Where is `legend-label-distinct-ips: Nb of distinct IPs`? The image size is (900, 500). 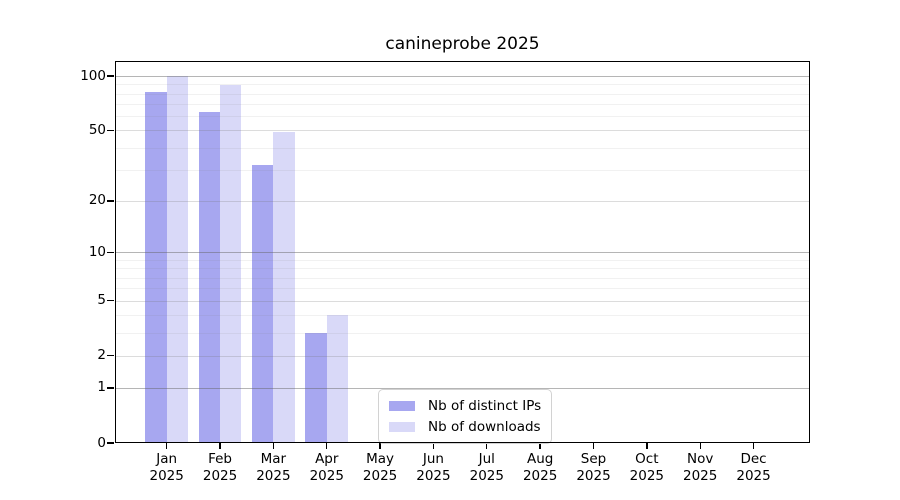
legend-label-distinct-ips: Nb of distinct IPs is located at coordinates (485, 406).